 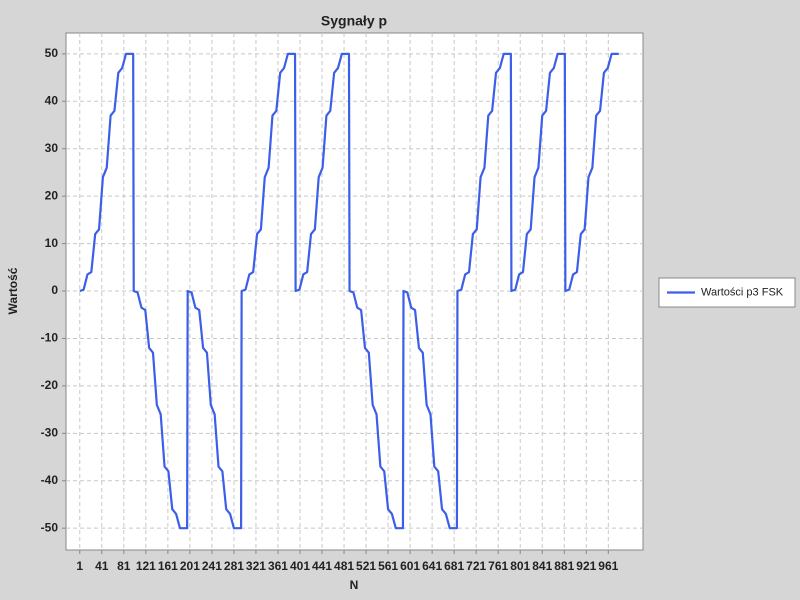 I want to click on y-tick-label: -40, so click(x=50, y=480).